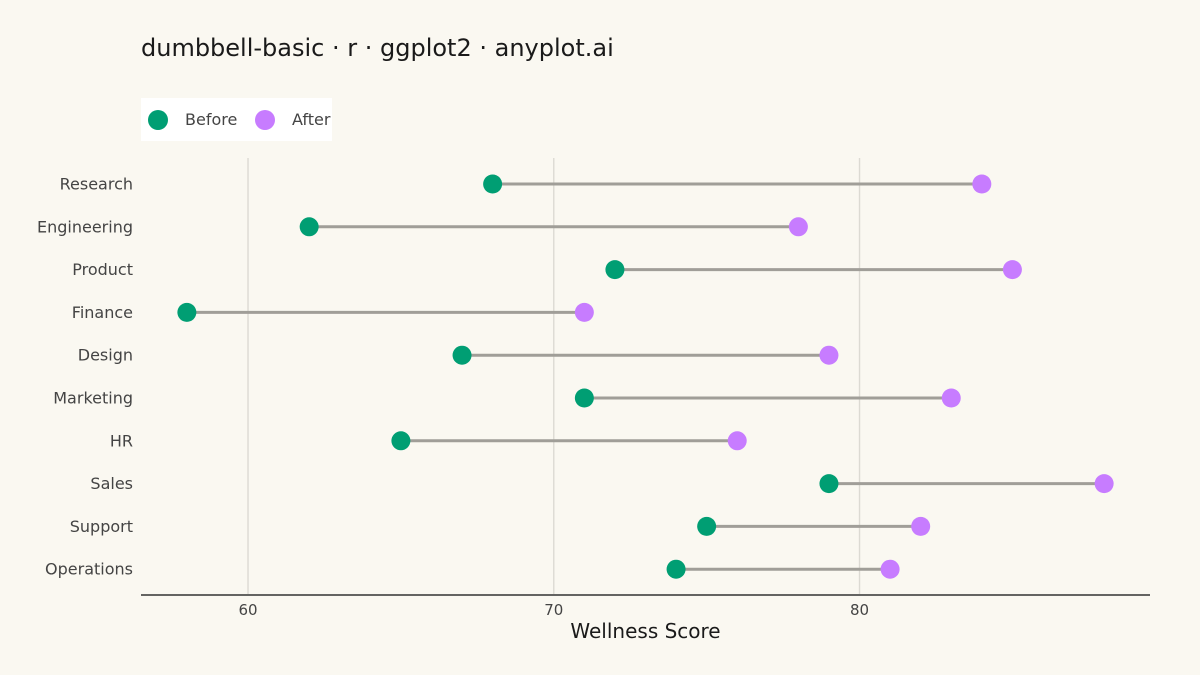  Describe the element at coordinates (829, 484) in the screenshot. I see `point-before-sales` at that location.